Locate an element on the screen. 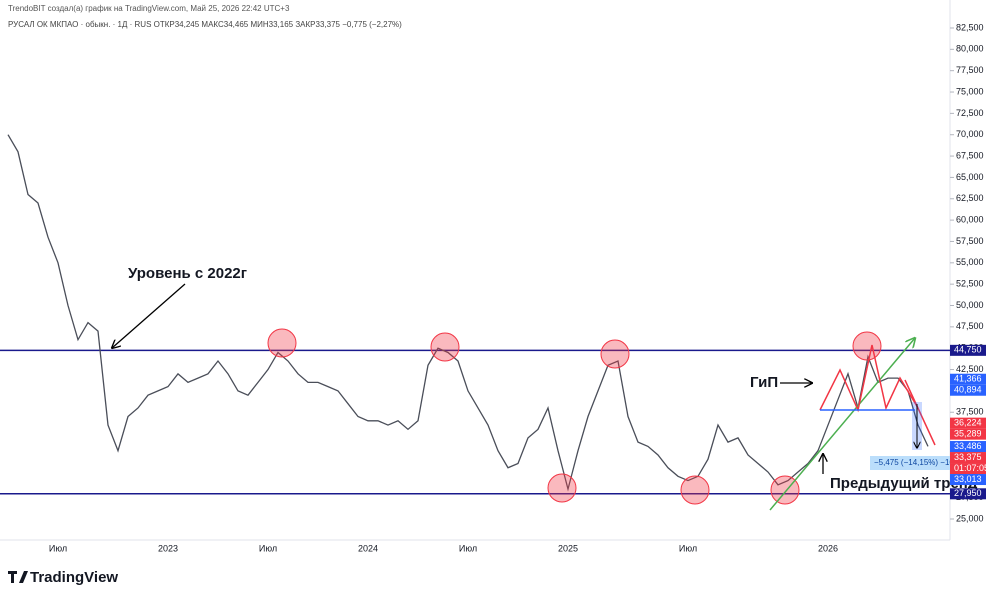 The image size is (1000, 602). x-tick-label: 2025 is located at coordinates (568, 548).